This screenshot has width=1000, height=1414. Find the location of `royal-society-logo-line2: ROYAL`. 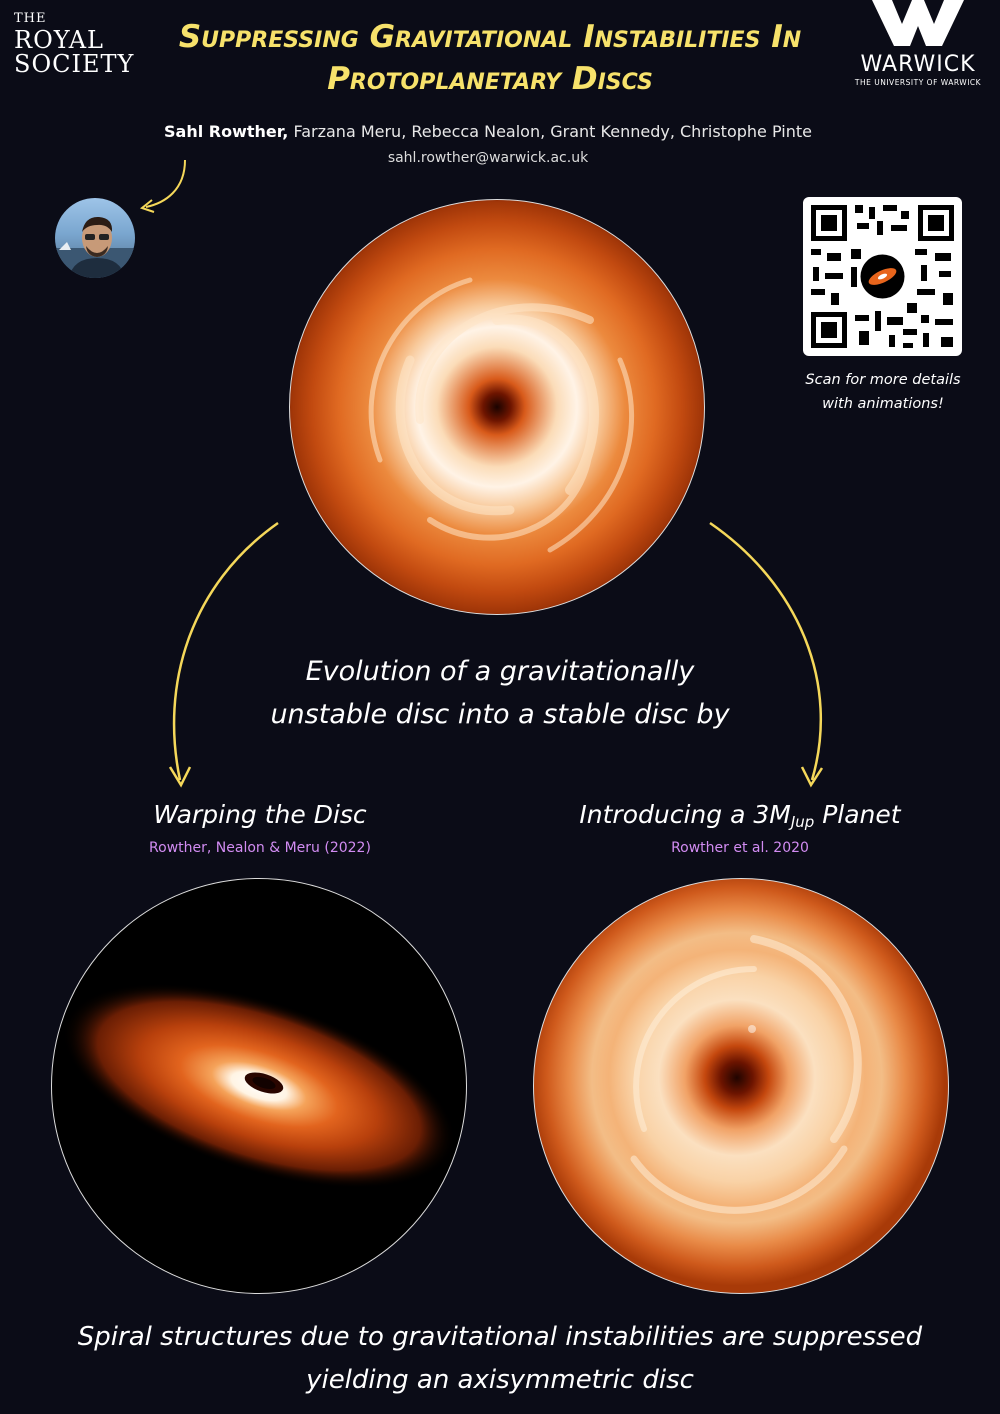

royal-society-logo-line2: ROYAL is located at coordinates (59, 40).